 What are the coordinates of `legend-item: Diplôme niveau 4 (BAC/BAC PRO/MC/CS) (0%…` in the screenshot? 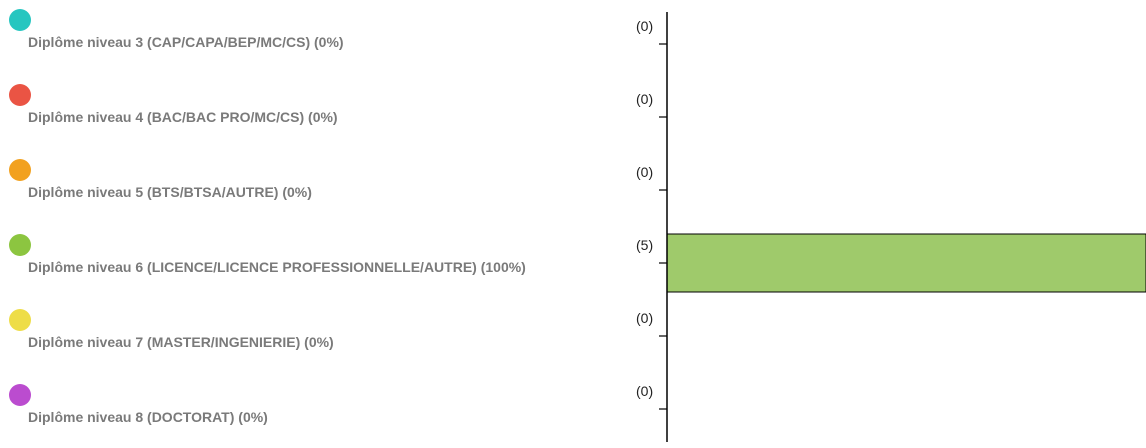 It's located at (320, 105).